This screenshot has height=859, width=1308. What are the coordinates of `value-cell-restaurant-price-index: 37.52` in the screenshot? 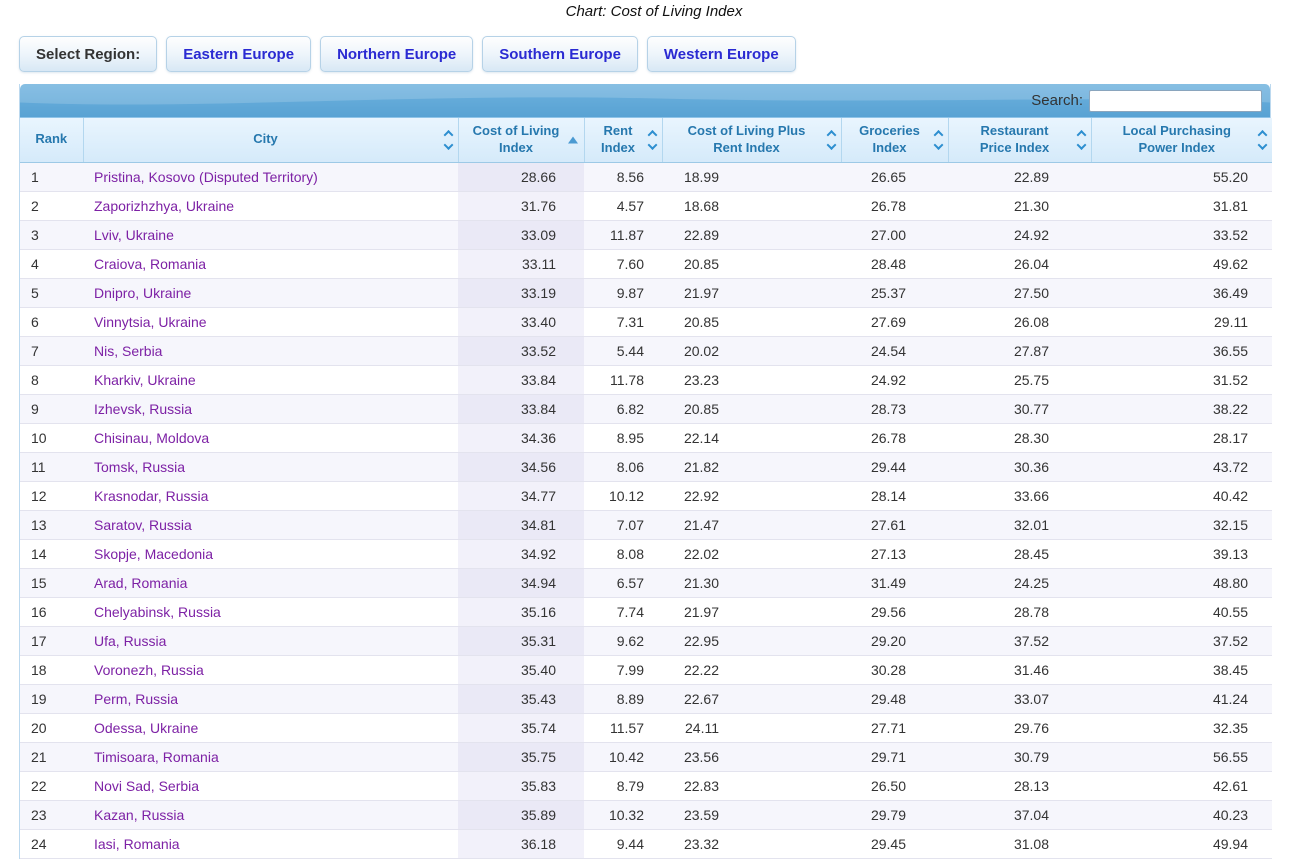 It's located at (1019, 640).